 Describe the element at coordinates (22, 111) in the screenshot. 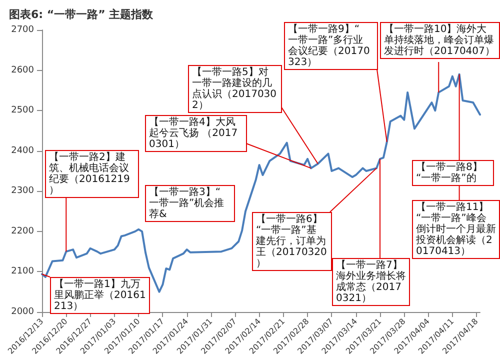

I see `y-tick-label: 2500` at that location.